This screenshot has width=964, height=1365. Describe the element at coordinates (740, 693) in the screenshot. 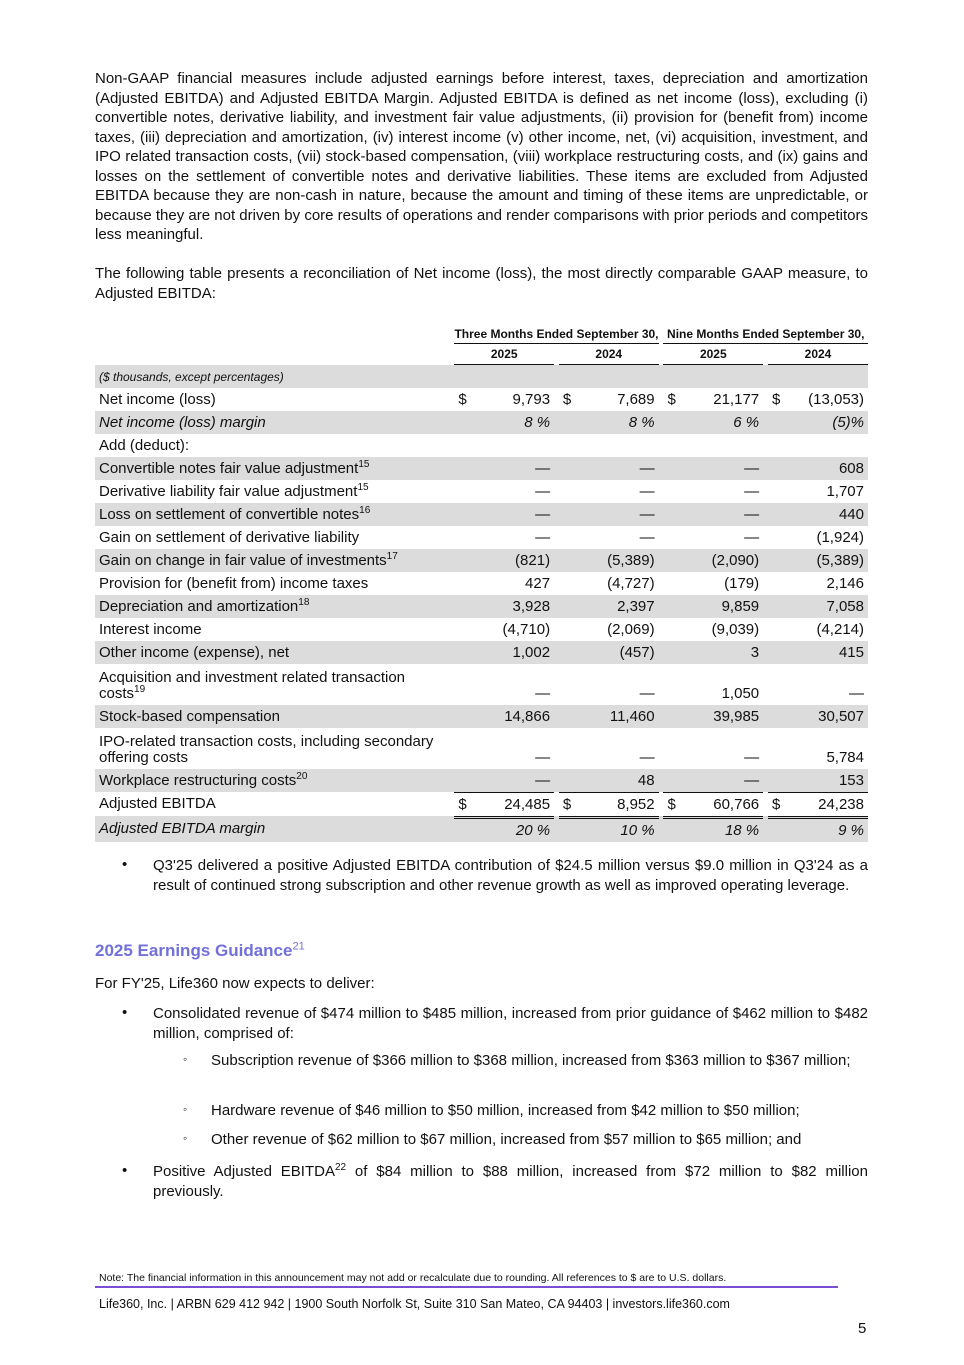

I see `cell-value: 1,050` at that location.